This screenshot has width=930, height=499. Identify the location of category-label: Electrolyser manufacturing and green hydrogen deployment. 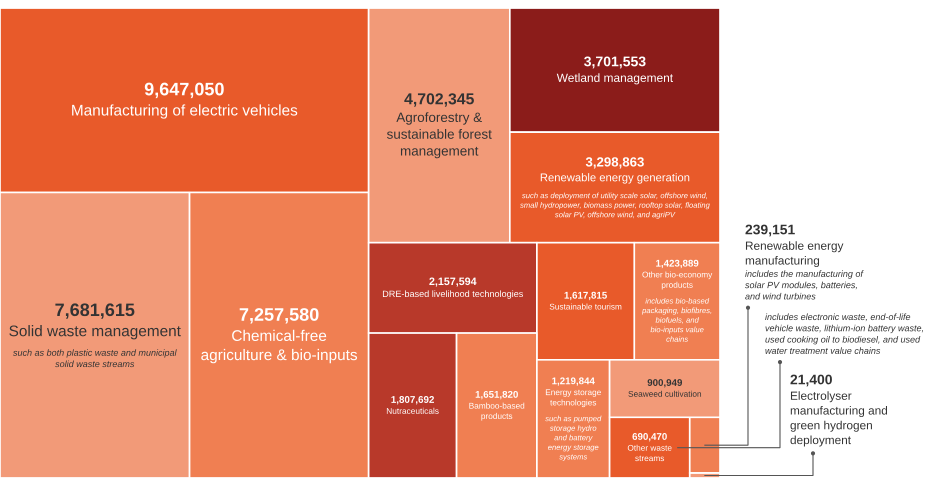
(839, 419).